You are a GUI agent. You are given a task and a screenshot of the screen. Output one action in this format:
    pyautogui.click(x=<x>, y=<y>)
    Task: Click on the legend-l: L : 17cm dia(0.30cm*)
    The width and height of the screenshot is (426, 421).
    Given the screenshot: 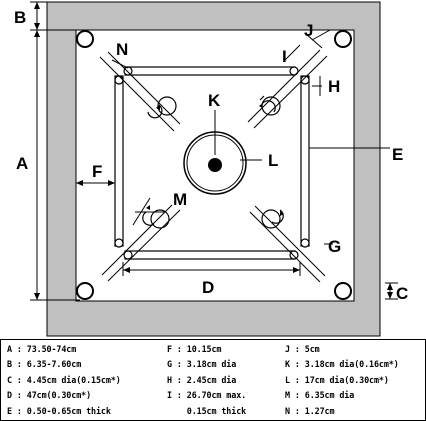 What is the action you would take?
    pyautogui.click(x=337, y=379)
    